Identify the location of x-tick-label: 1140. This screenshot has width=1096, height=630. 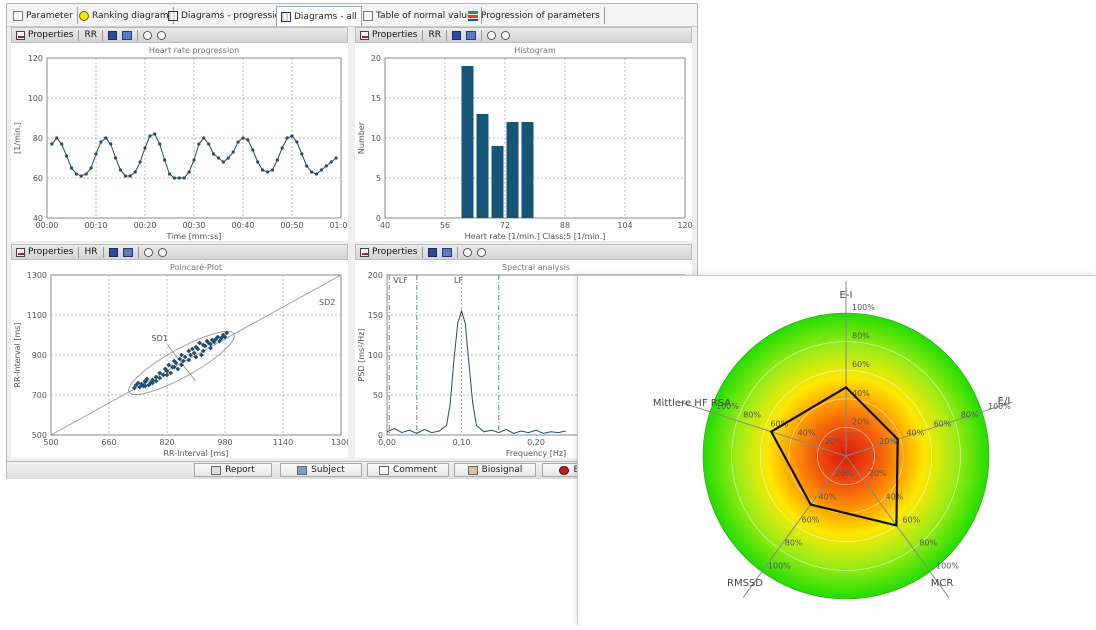
(283, 442).